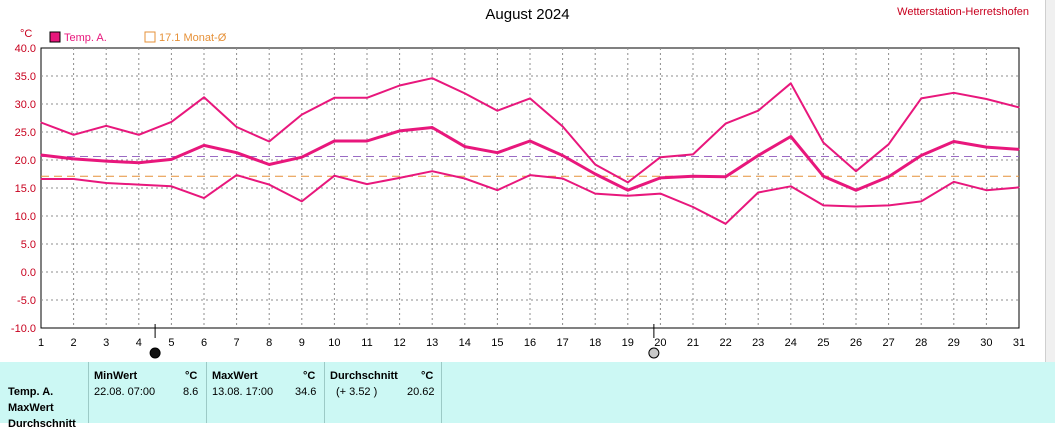 Image resolution: width=1055 pixels, height=430 pixels. What do you see at coordinates (888, 343) in the screenshot?
I see `x-tick-label: 27` at bounding box center [888, 343].